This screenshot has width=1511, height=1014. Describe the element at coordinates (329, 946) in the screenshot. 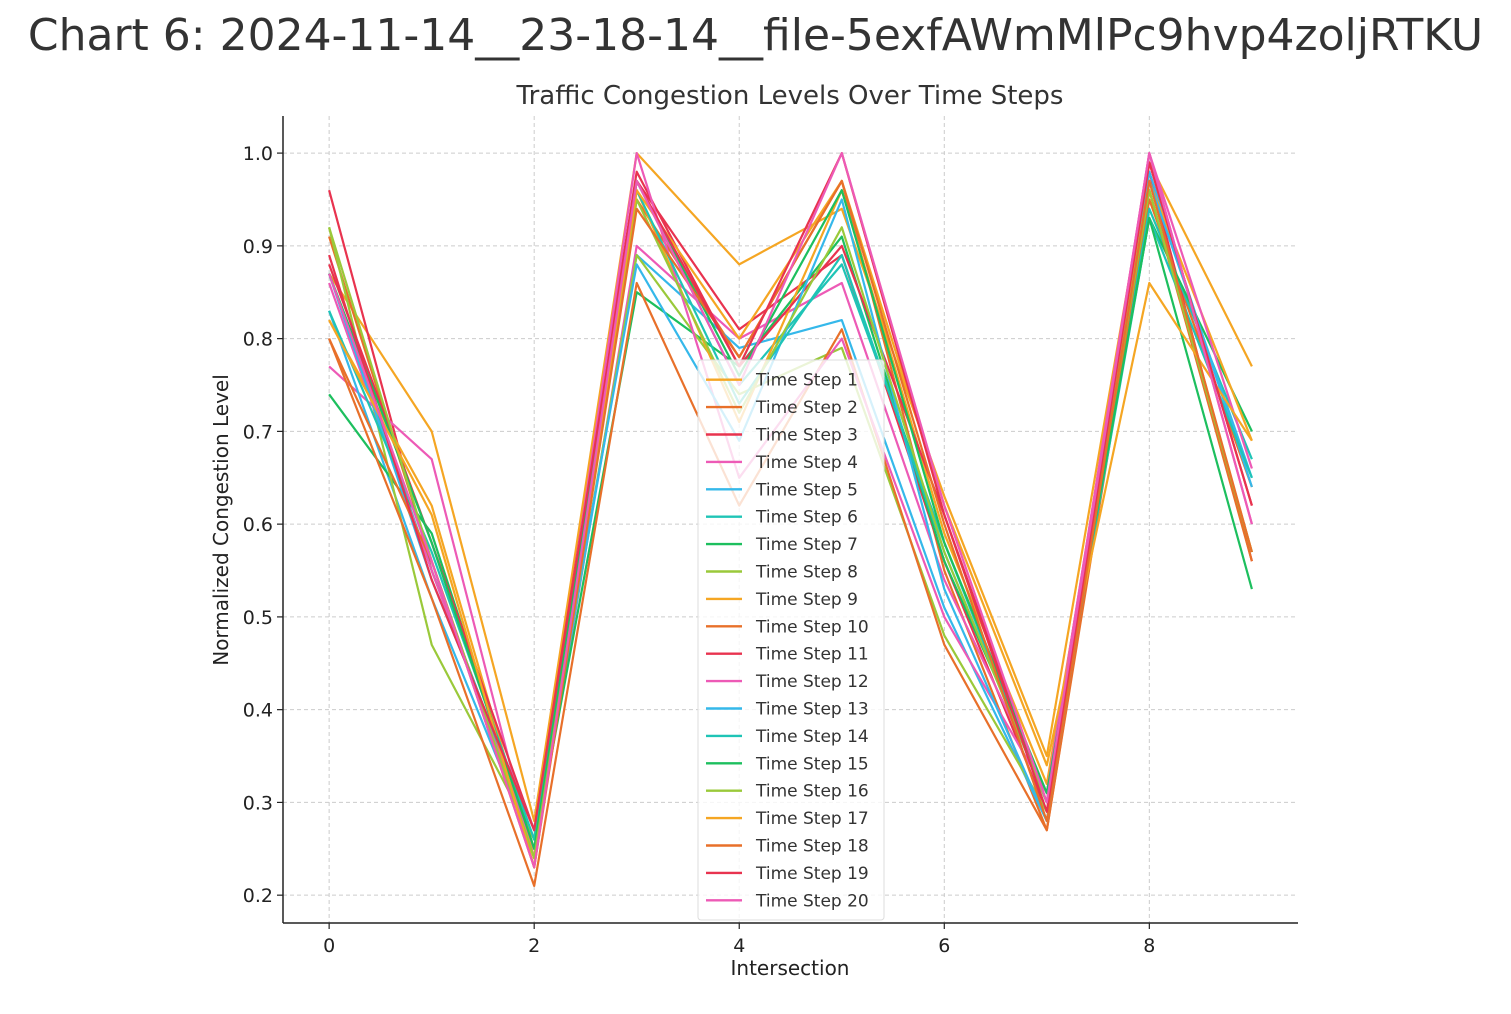

I see `x-tick-label: 0` at that location.